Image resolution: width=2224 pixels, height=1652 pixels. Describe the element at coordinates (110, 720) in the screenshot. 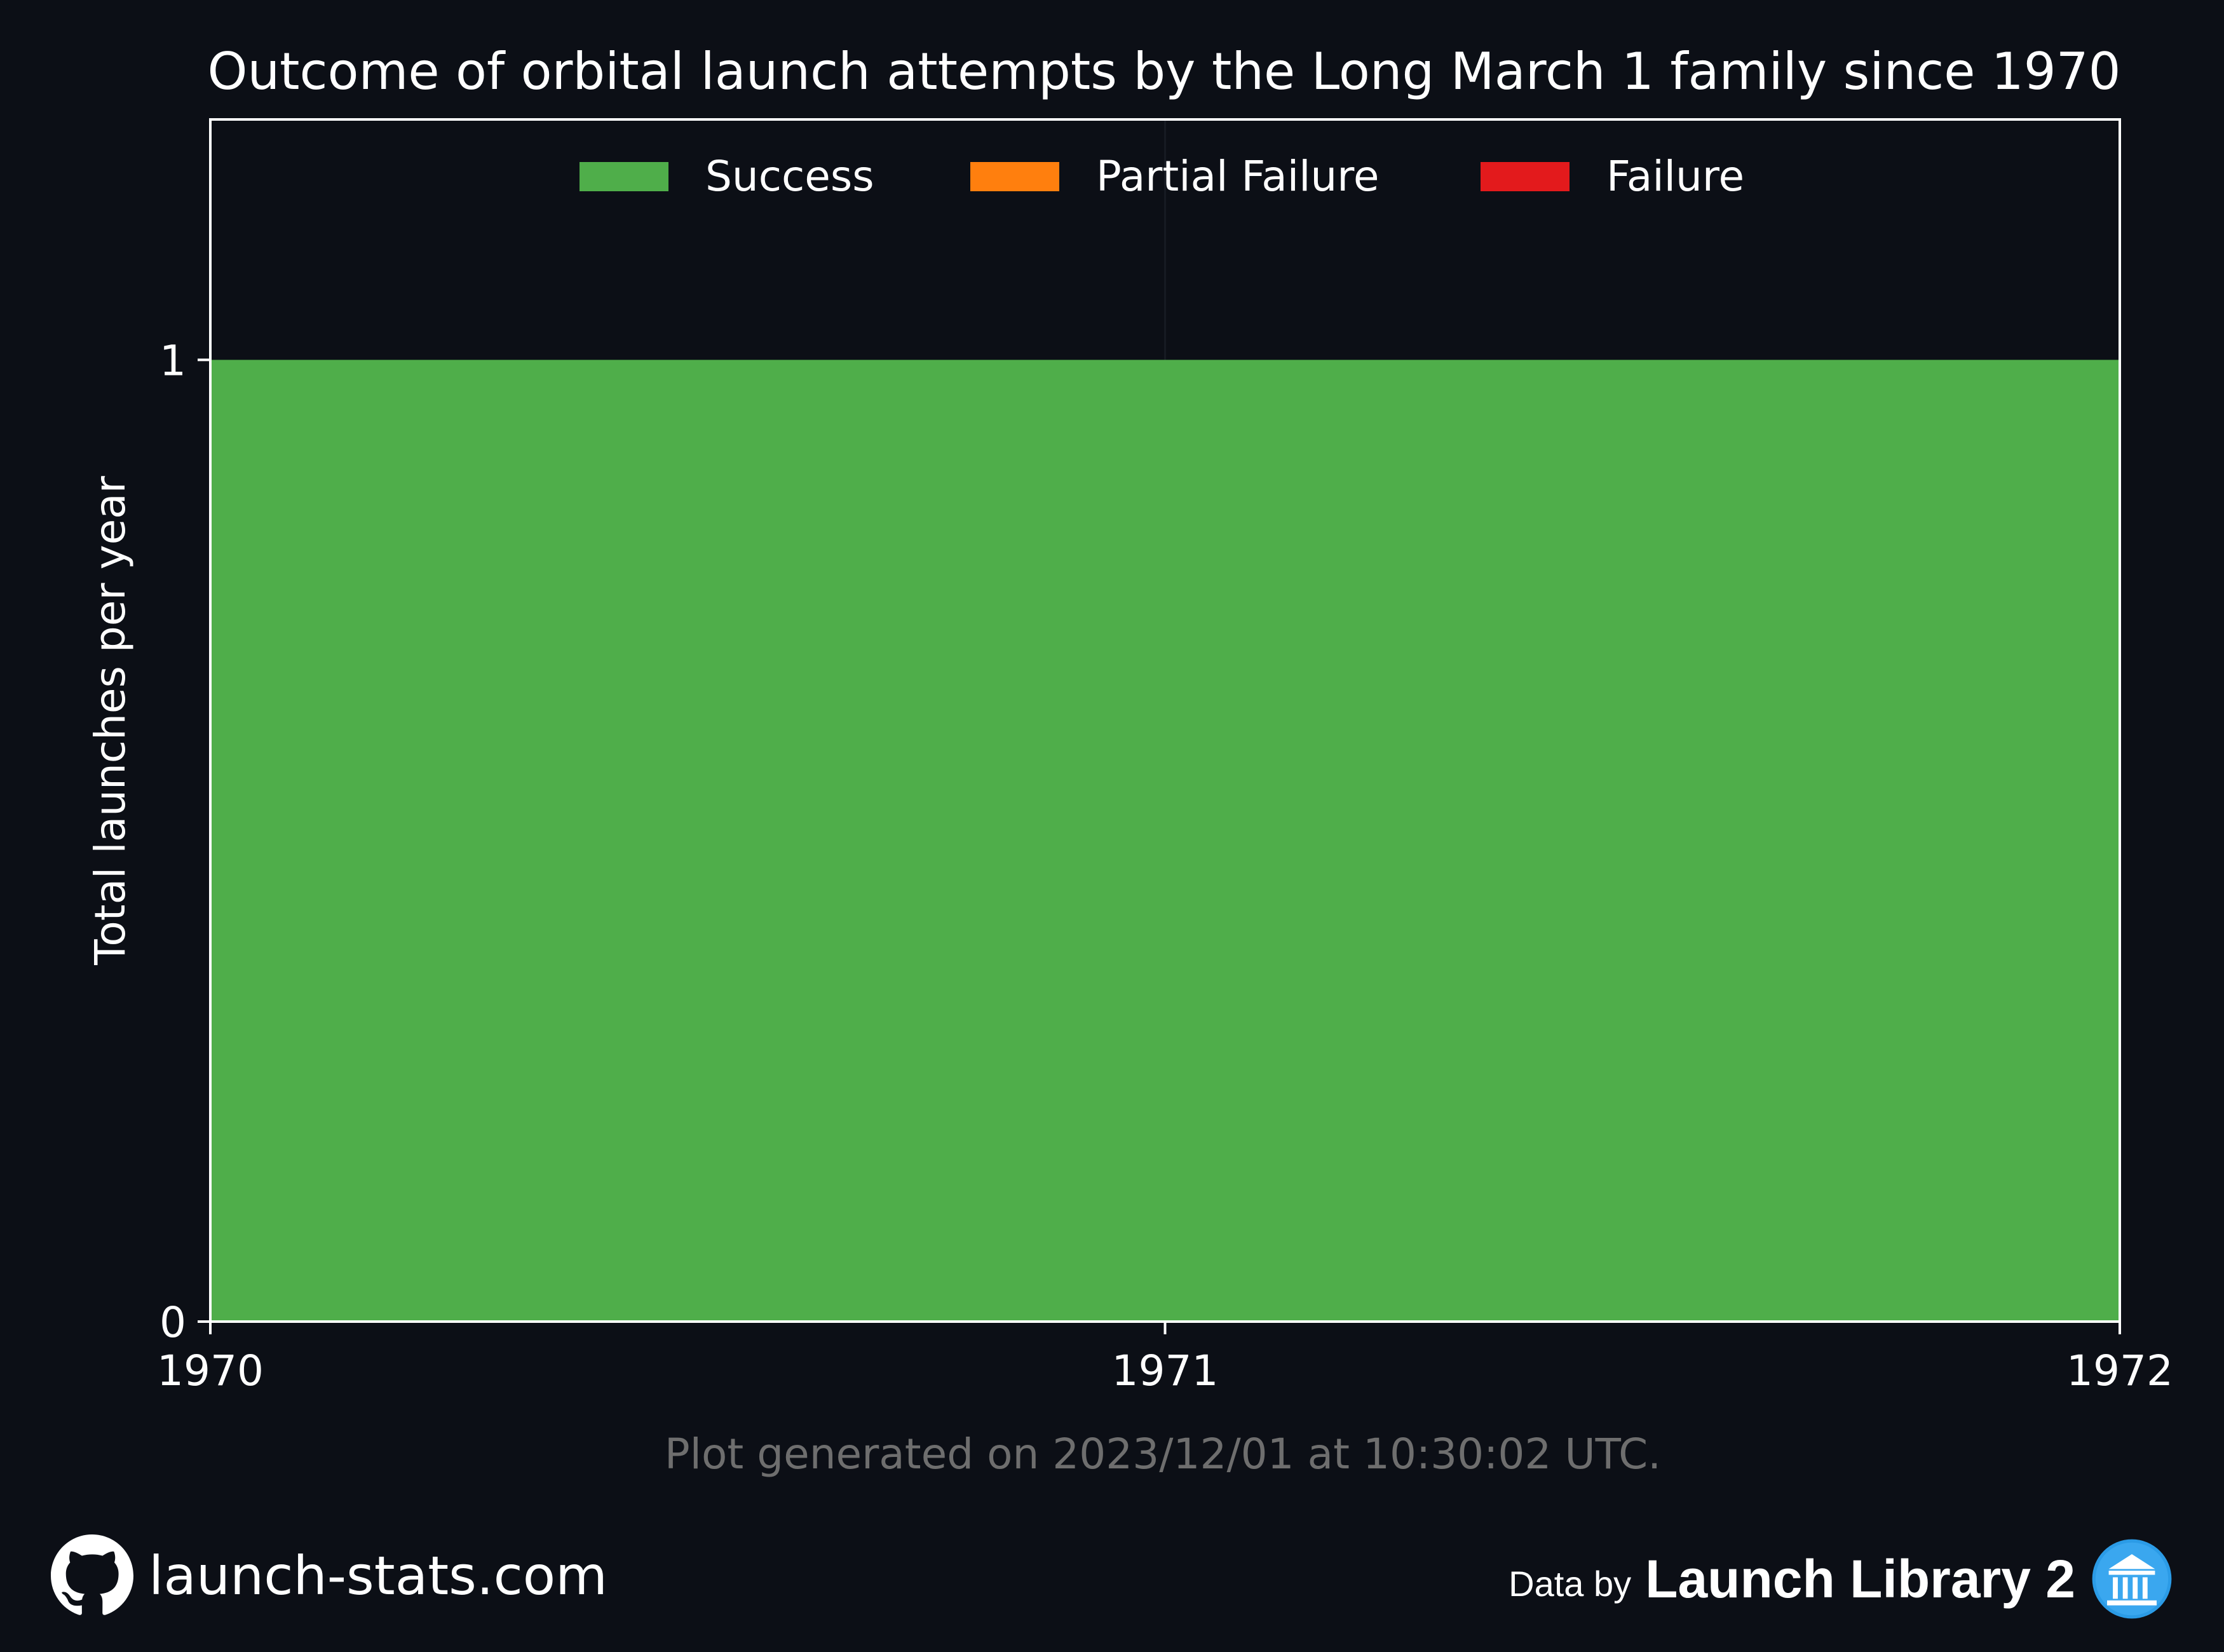

I see `y-axis-label: Total launches per year` at that location.